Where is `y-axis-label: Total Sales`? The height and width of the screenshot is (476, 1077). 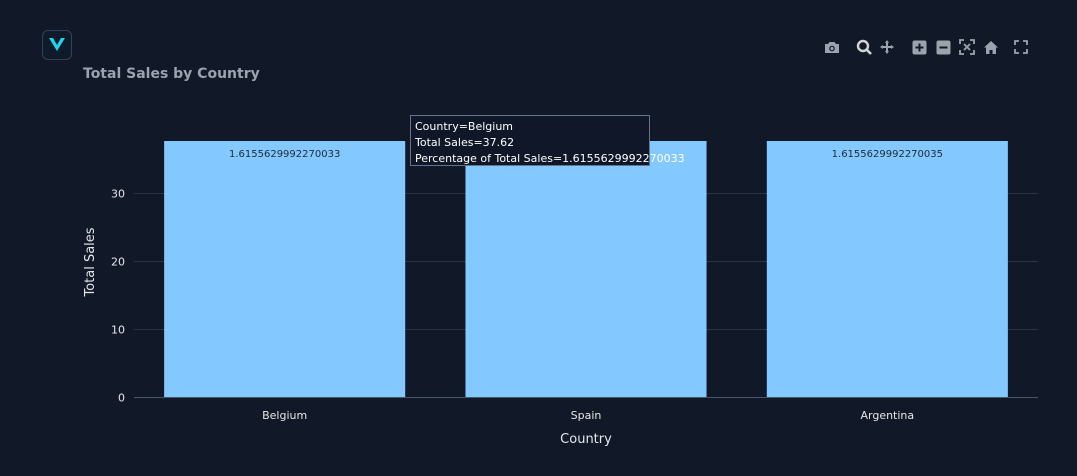 y-axis-label: Total Sales is located at coordinates (90, 262).